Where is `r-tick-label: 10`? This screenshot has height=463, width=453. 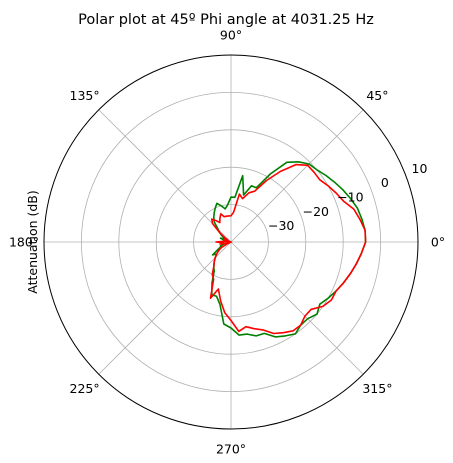
r-tick-label: 10 is located at coordinates (420, 168).